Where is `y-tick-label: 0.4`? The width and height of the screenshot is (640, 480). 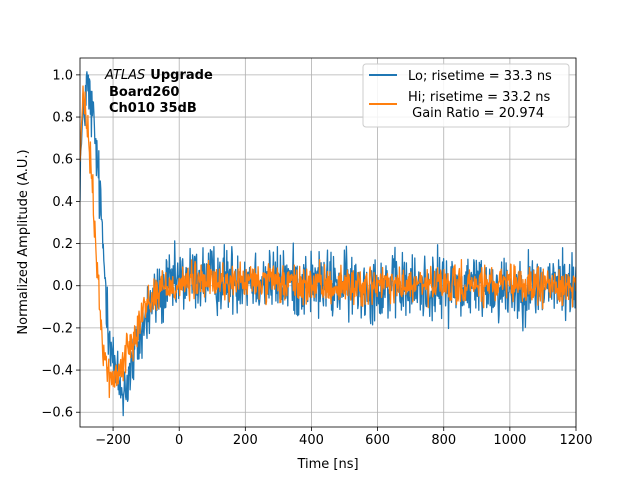
y-tick-label: 0.4 is located at coordinates (62, 202).